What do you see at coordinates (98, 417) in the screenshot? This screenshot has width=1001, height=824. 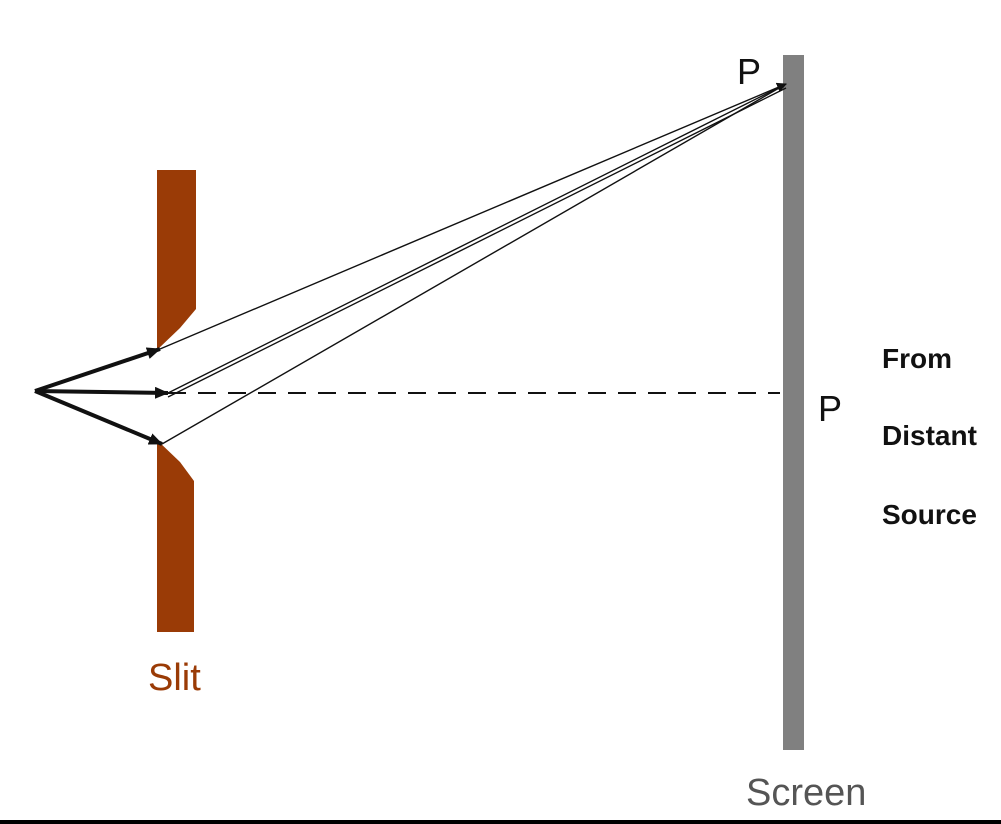 I see `incident-ray-bottom` at bounding box center [98, 417].